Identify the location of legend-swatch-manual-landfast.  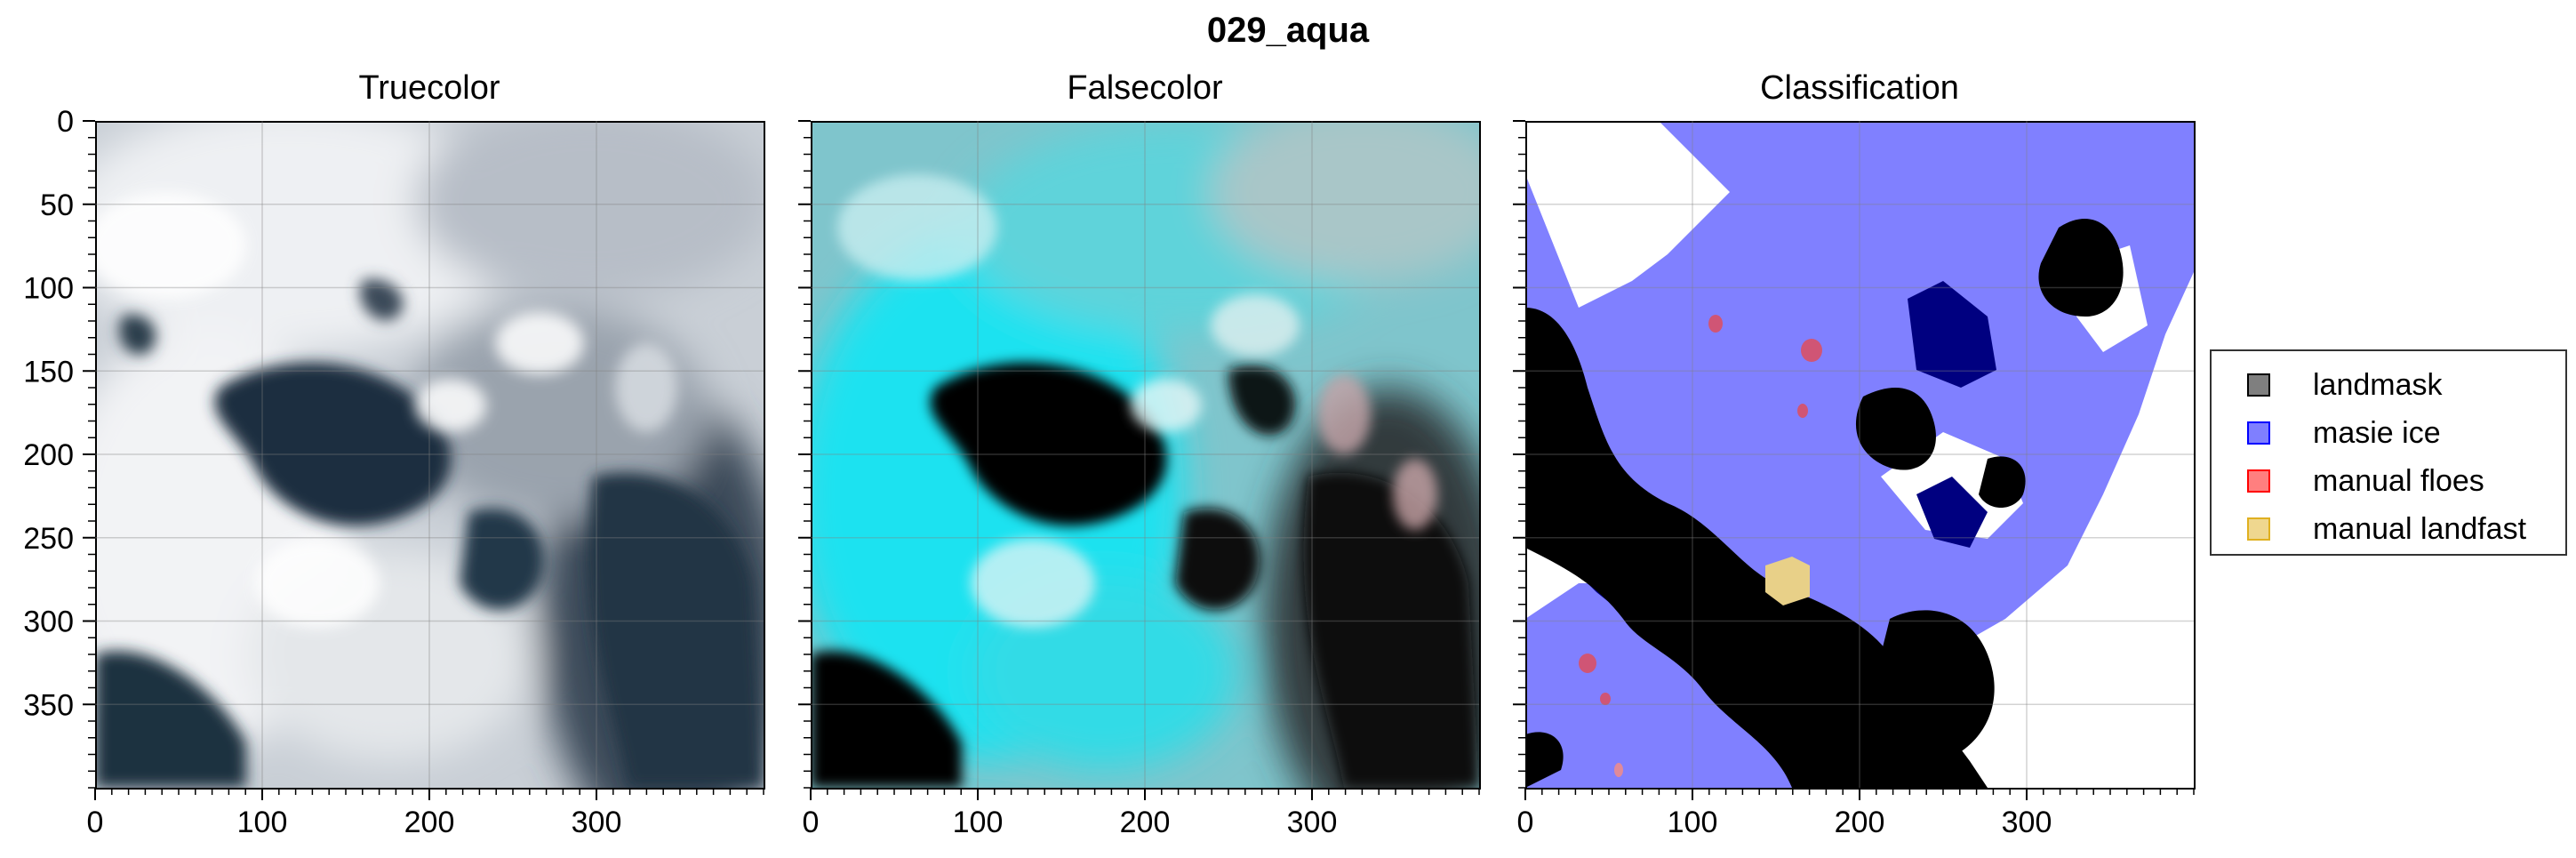
(2258, 529).